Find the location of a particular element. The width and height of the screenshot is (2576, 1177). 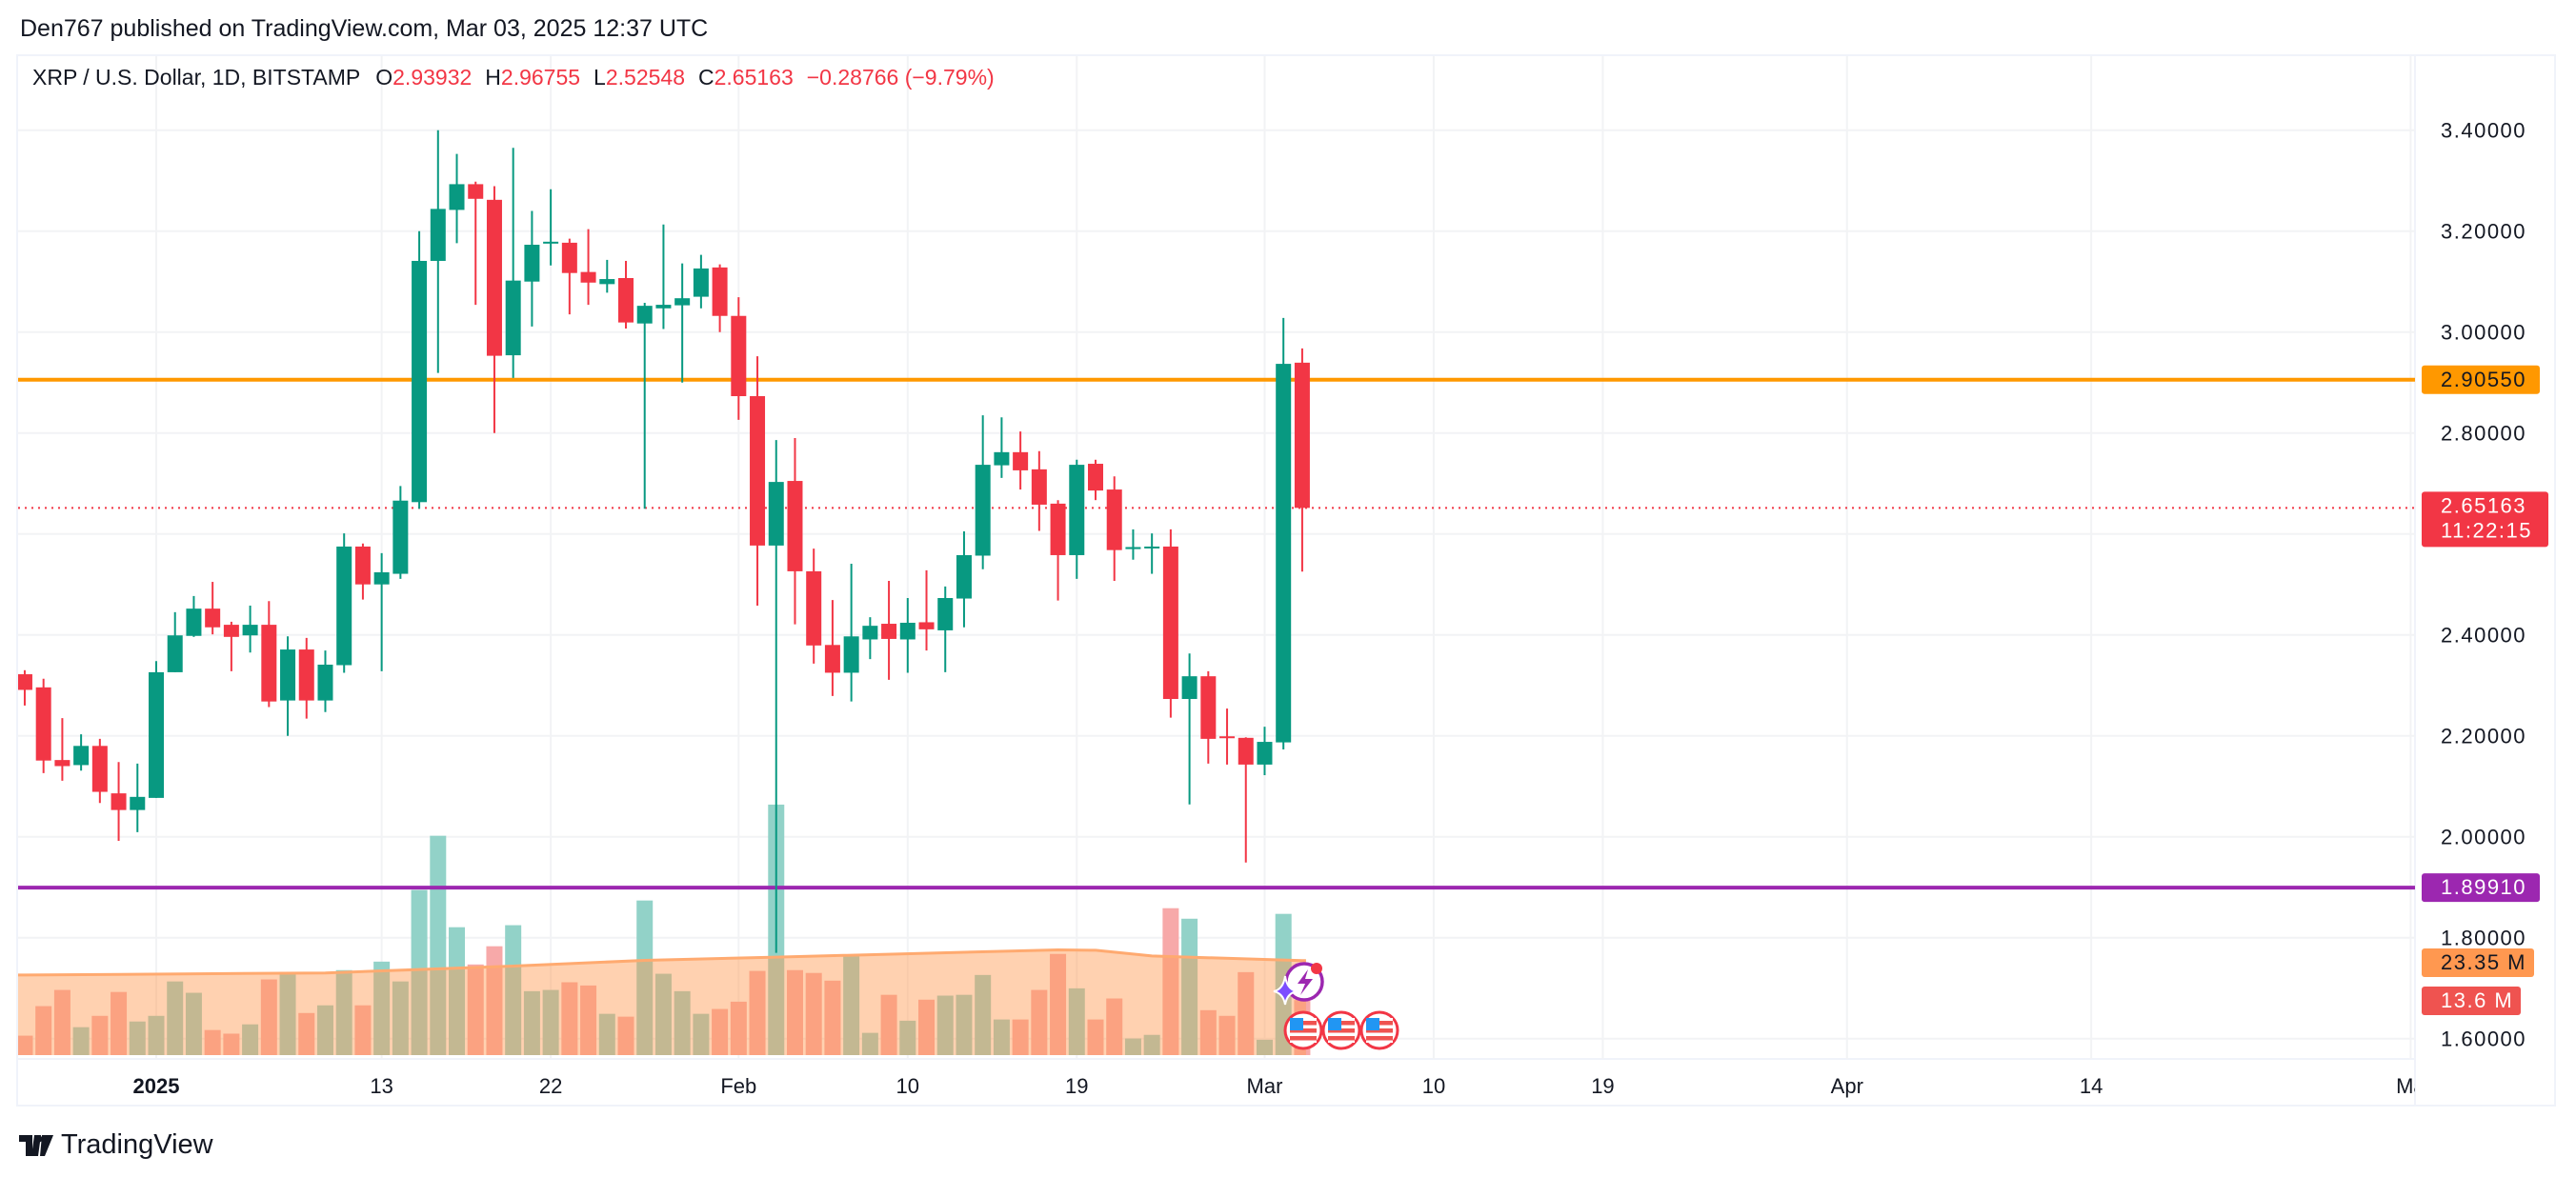

event-markers is located at coordinates (1336, 1006).